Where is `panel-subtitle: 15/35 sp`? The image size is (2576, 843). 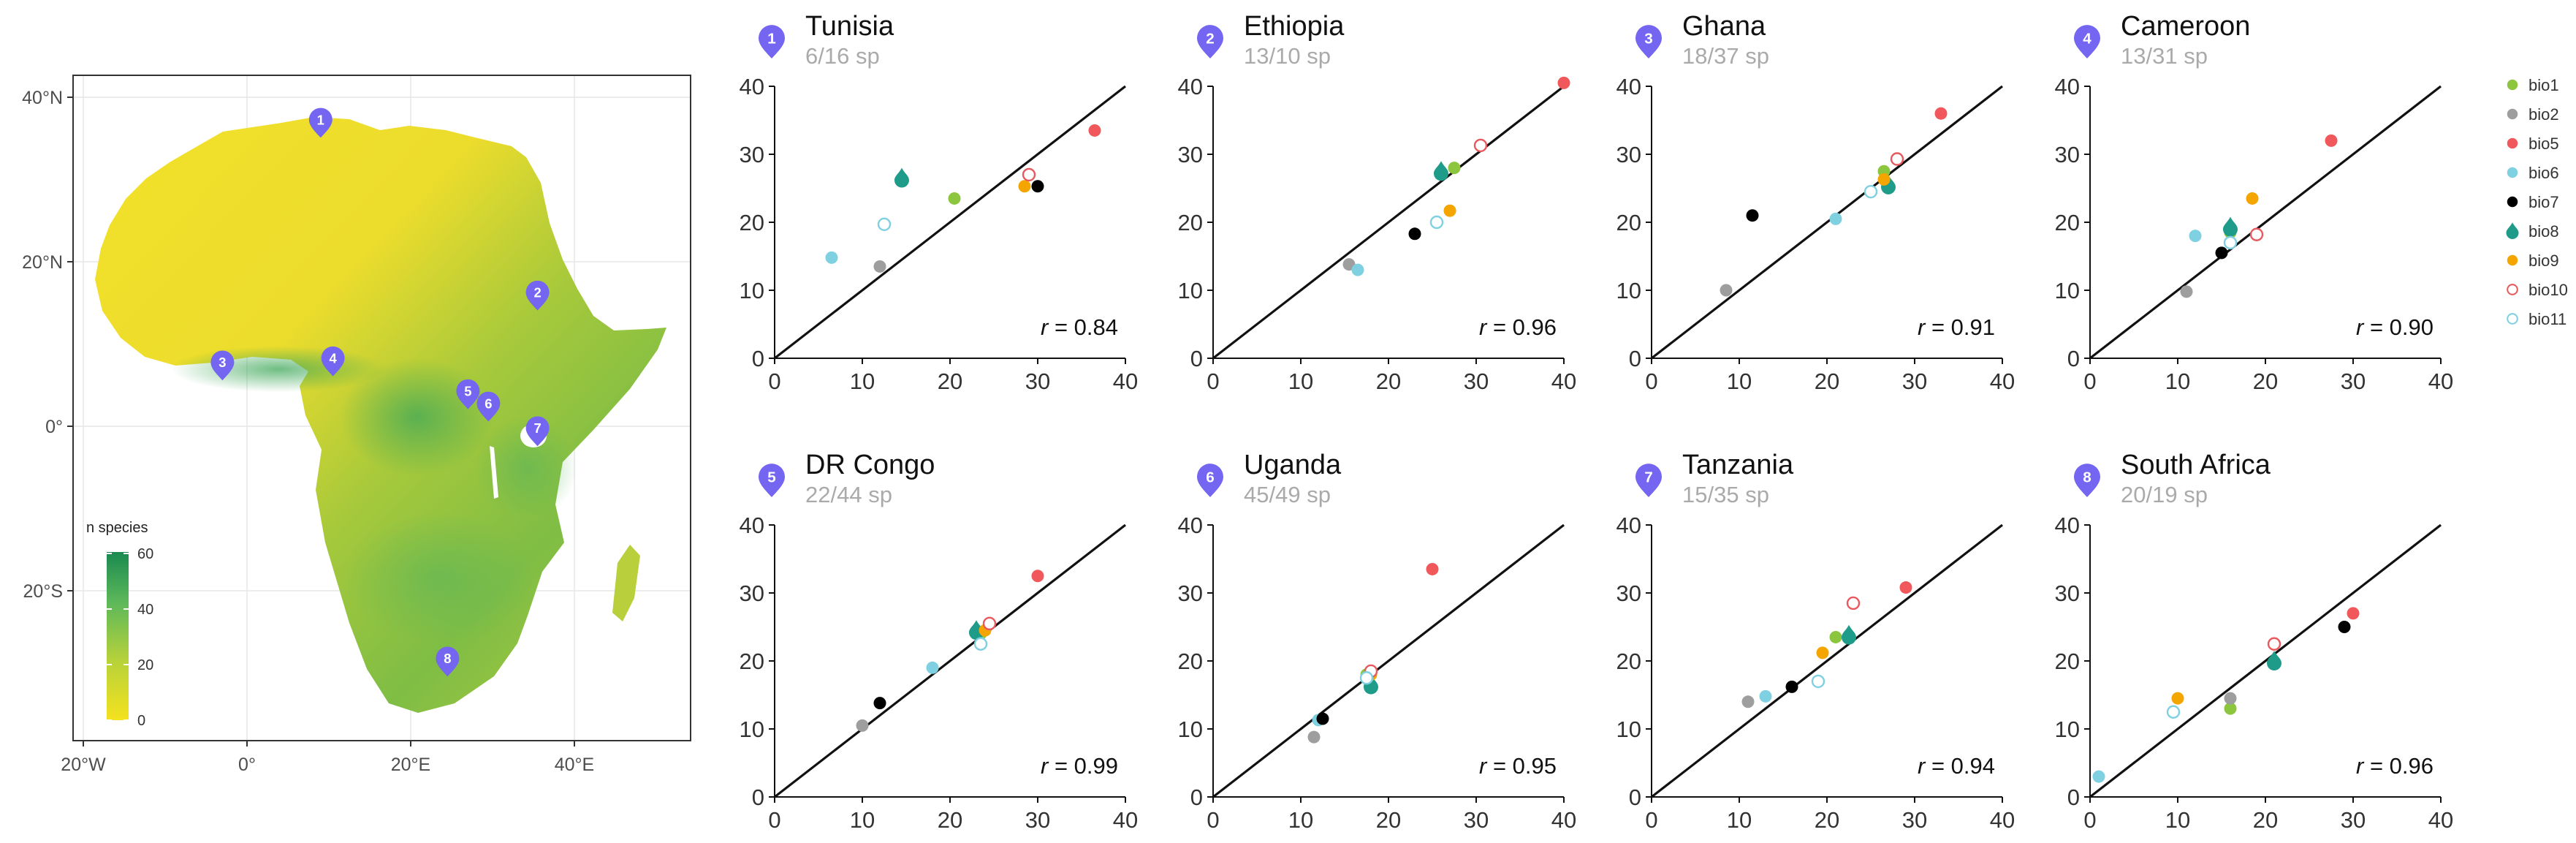 panel-subtitle: 15/35 sp is located at coordinates (1726, 494).